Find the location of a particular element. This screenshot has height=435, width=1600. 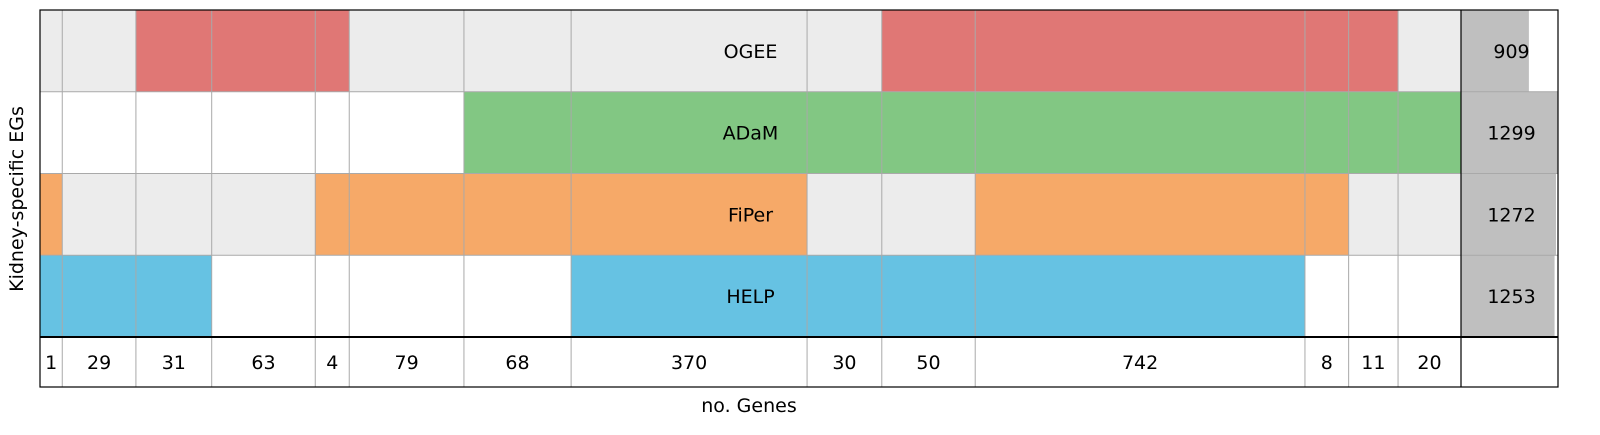

x-axis-label: no. Genes is located at coordinates (748, 406).